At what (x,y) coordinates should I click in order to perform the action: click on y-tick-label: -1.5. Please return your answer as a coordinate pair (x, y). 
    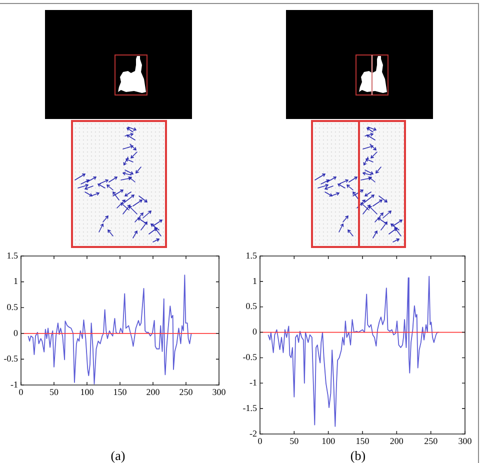
    Looking at the image, I should click on (250, 407).